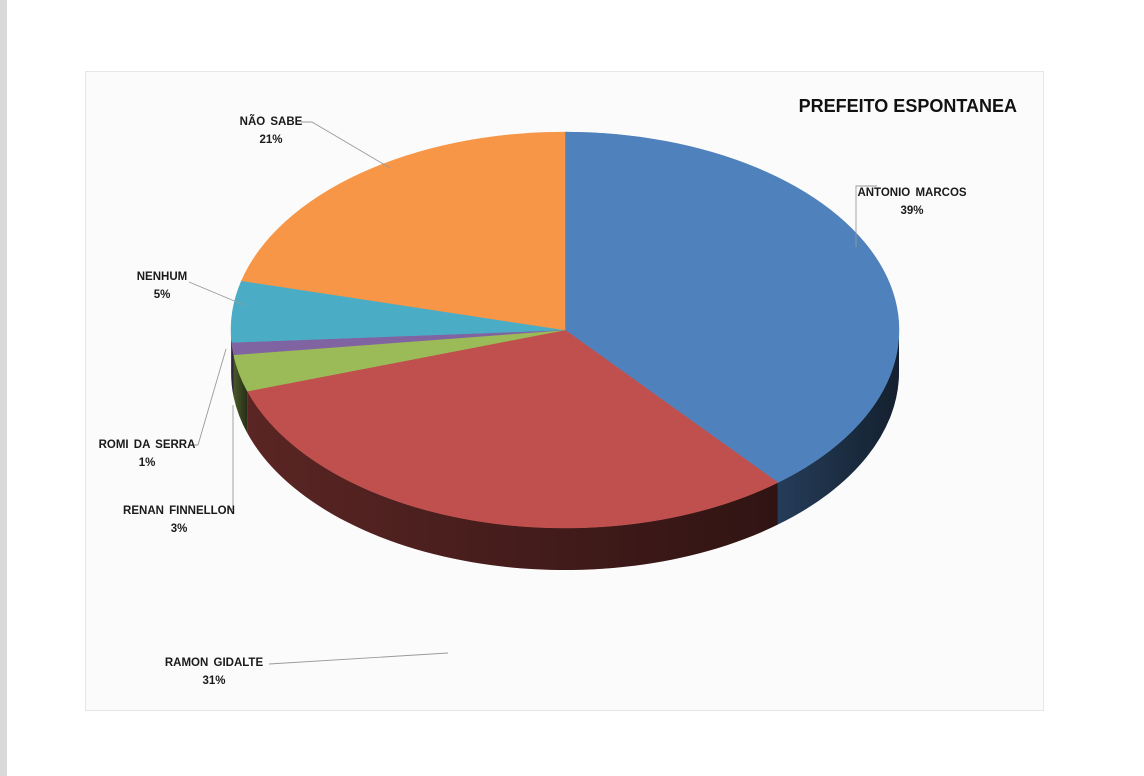 The width and height of the screenshot is (1144, 776). Describe the element at coordinates (179, 511) in the screenshot. I see `slice-label-2: RENAN FINNELLON` at that location.